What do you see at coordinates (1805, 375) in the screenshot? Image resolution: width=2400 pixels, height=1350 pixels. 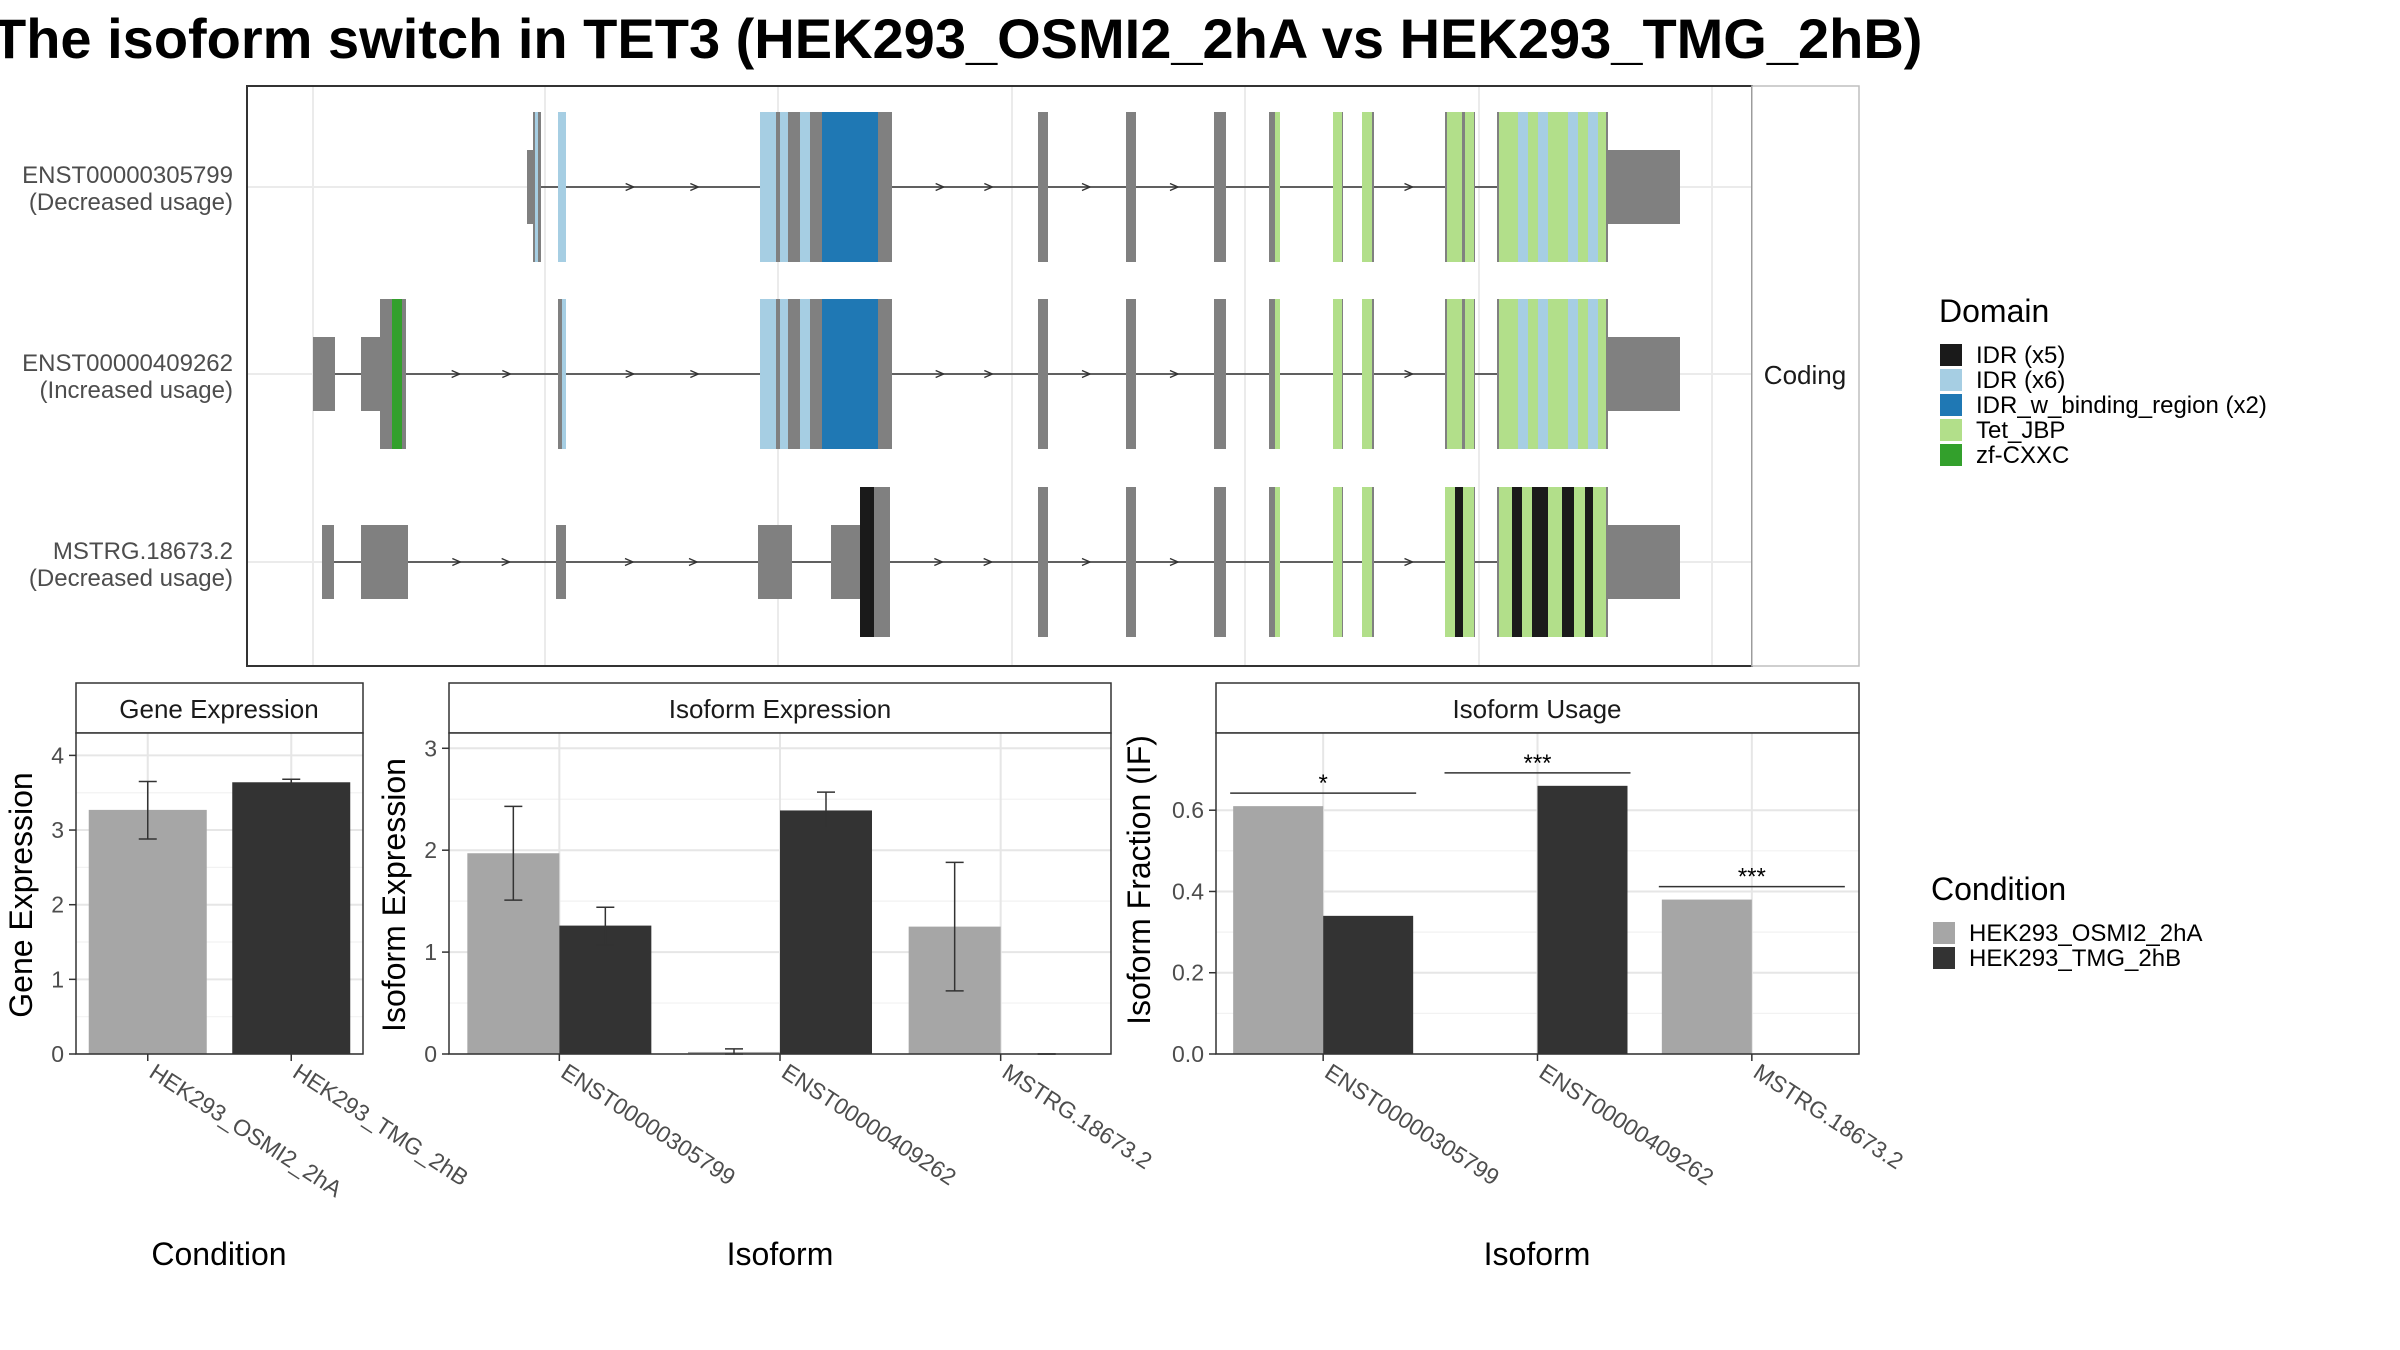 I see `structure-facet-label: Coding` at bounding box center [1805, 375].